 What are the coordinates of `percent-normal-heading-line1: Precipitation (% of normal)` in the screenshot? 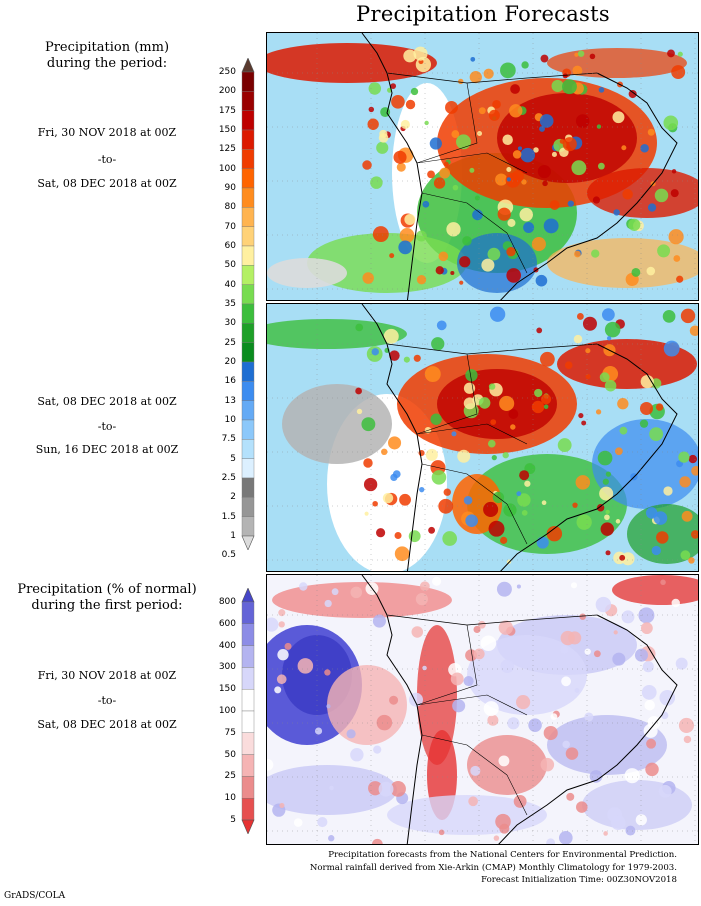 It's located at (107, 589).